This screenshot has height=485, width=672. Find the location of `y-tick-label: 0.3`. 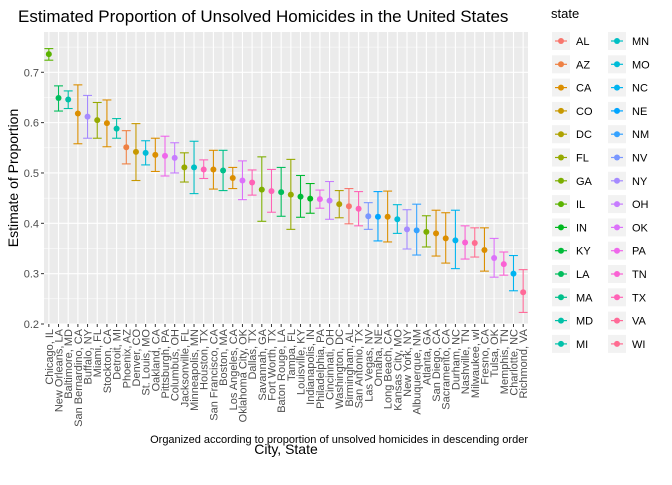

y-tick-label: 0.3 is located at coordinates (31, 275).